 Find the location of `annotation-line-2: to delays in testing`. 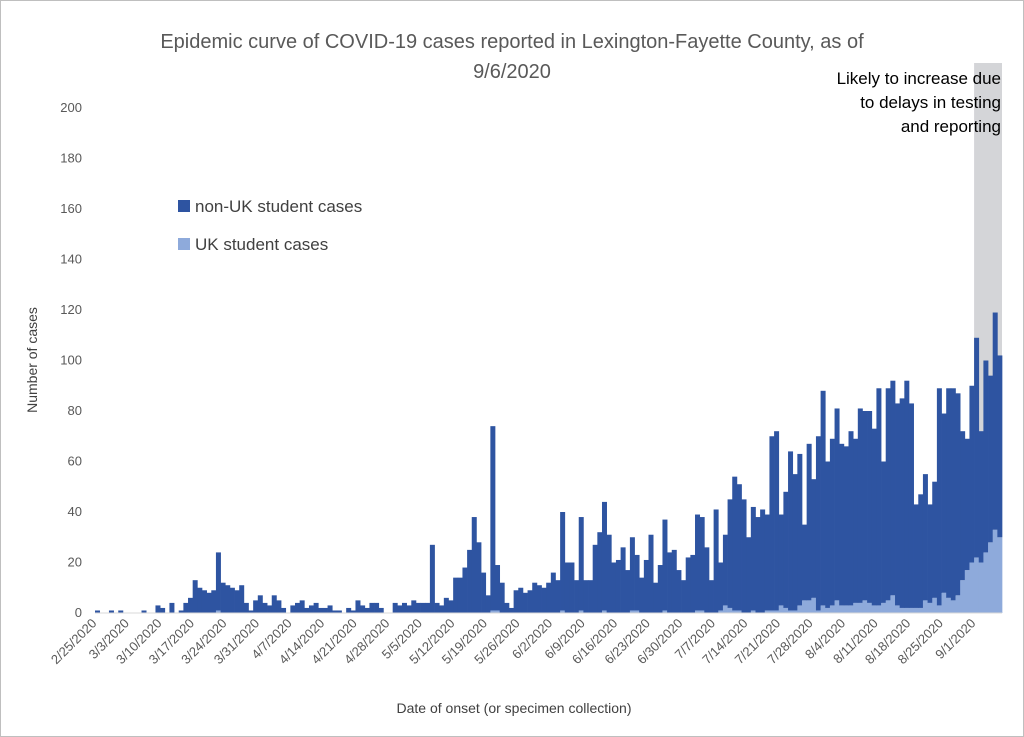

annotation-line-2: to delays in testing is located at coordinates (930, 102).